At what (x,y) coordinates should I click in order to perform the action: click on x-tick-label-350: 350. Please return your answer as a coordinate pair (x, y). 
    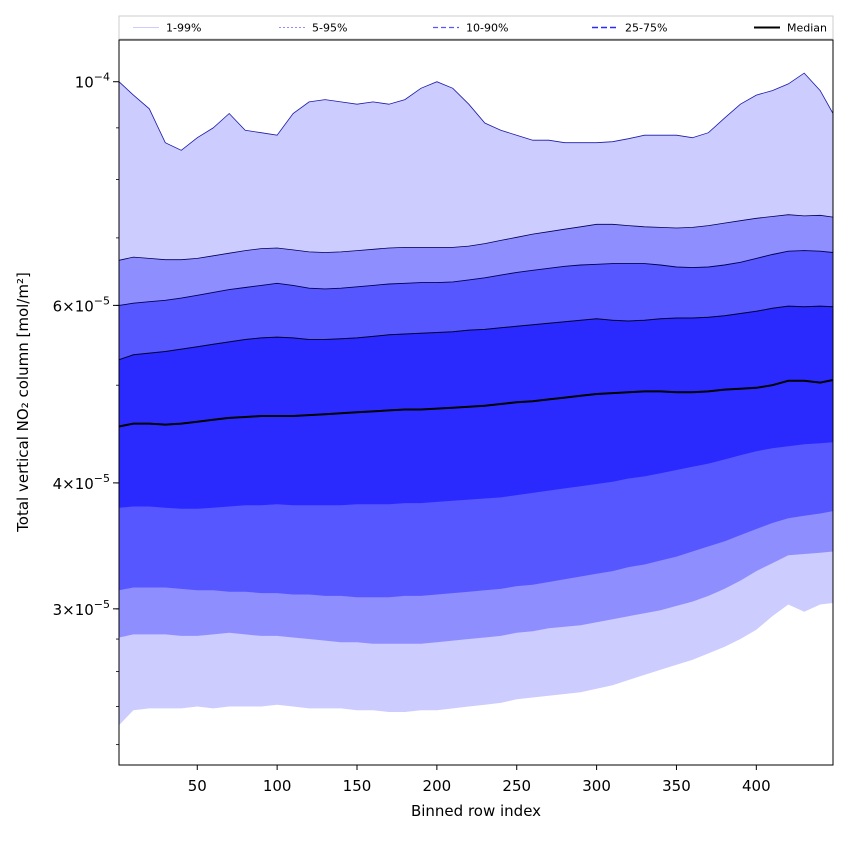
    Looking at the image, I should click on (676, 786).